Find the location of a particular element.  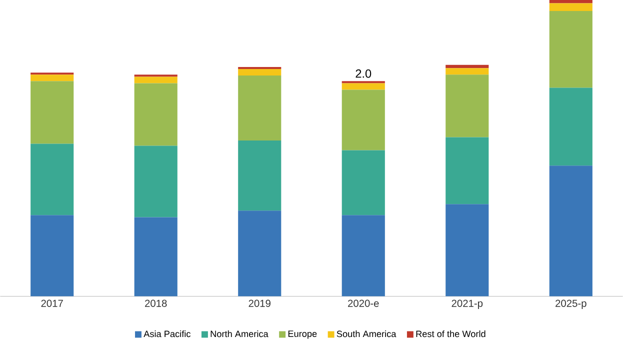

x-tick-label: 2017 is located at coordinates (52, 304).